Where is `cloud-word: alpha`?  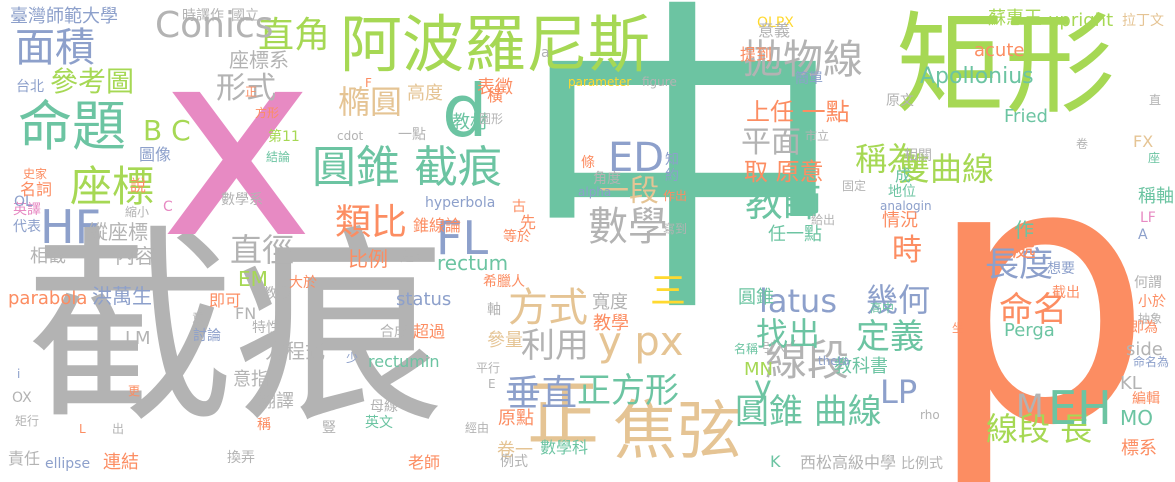 cloud-word: alpha is located at coordinates (595, 192).